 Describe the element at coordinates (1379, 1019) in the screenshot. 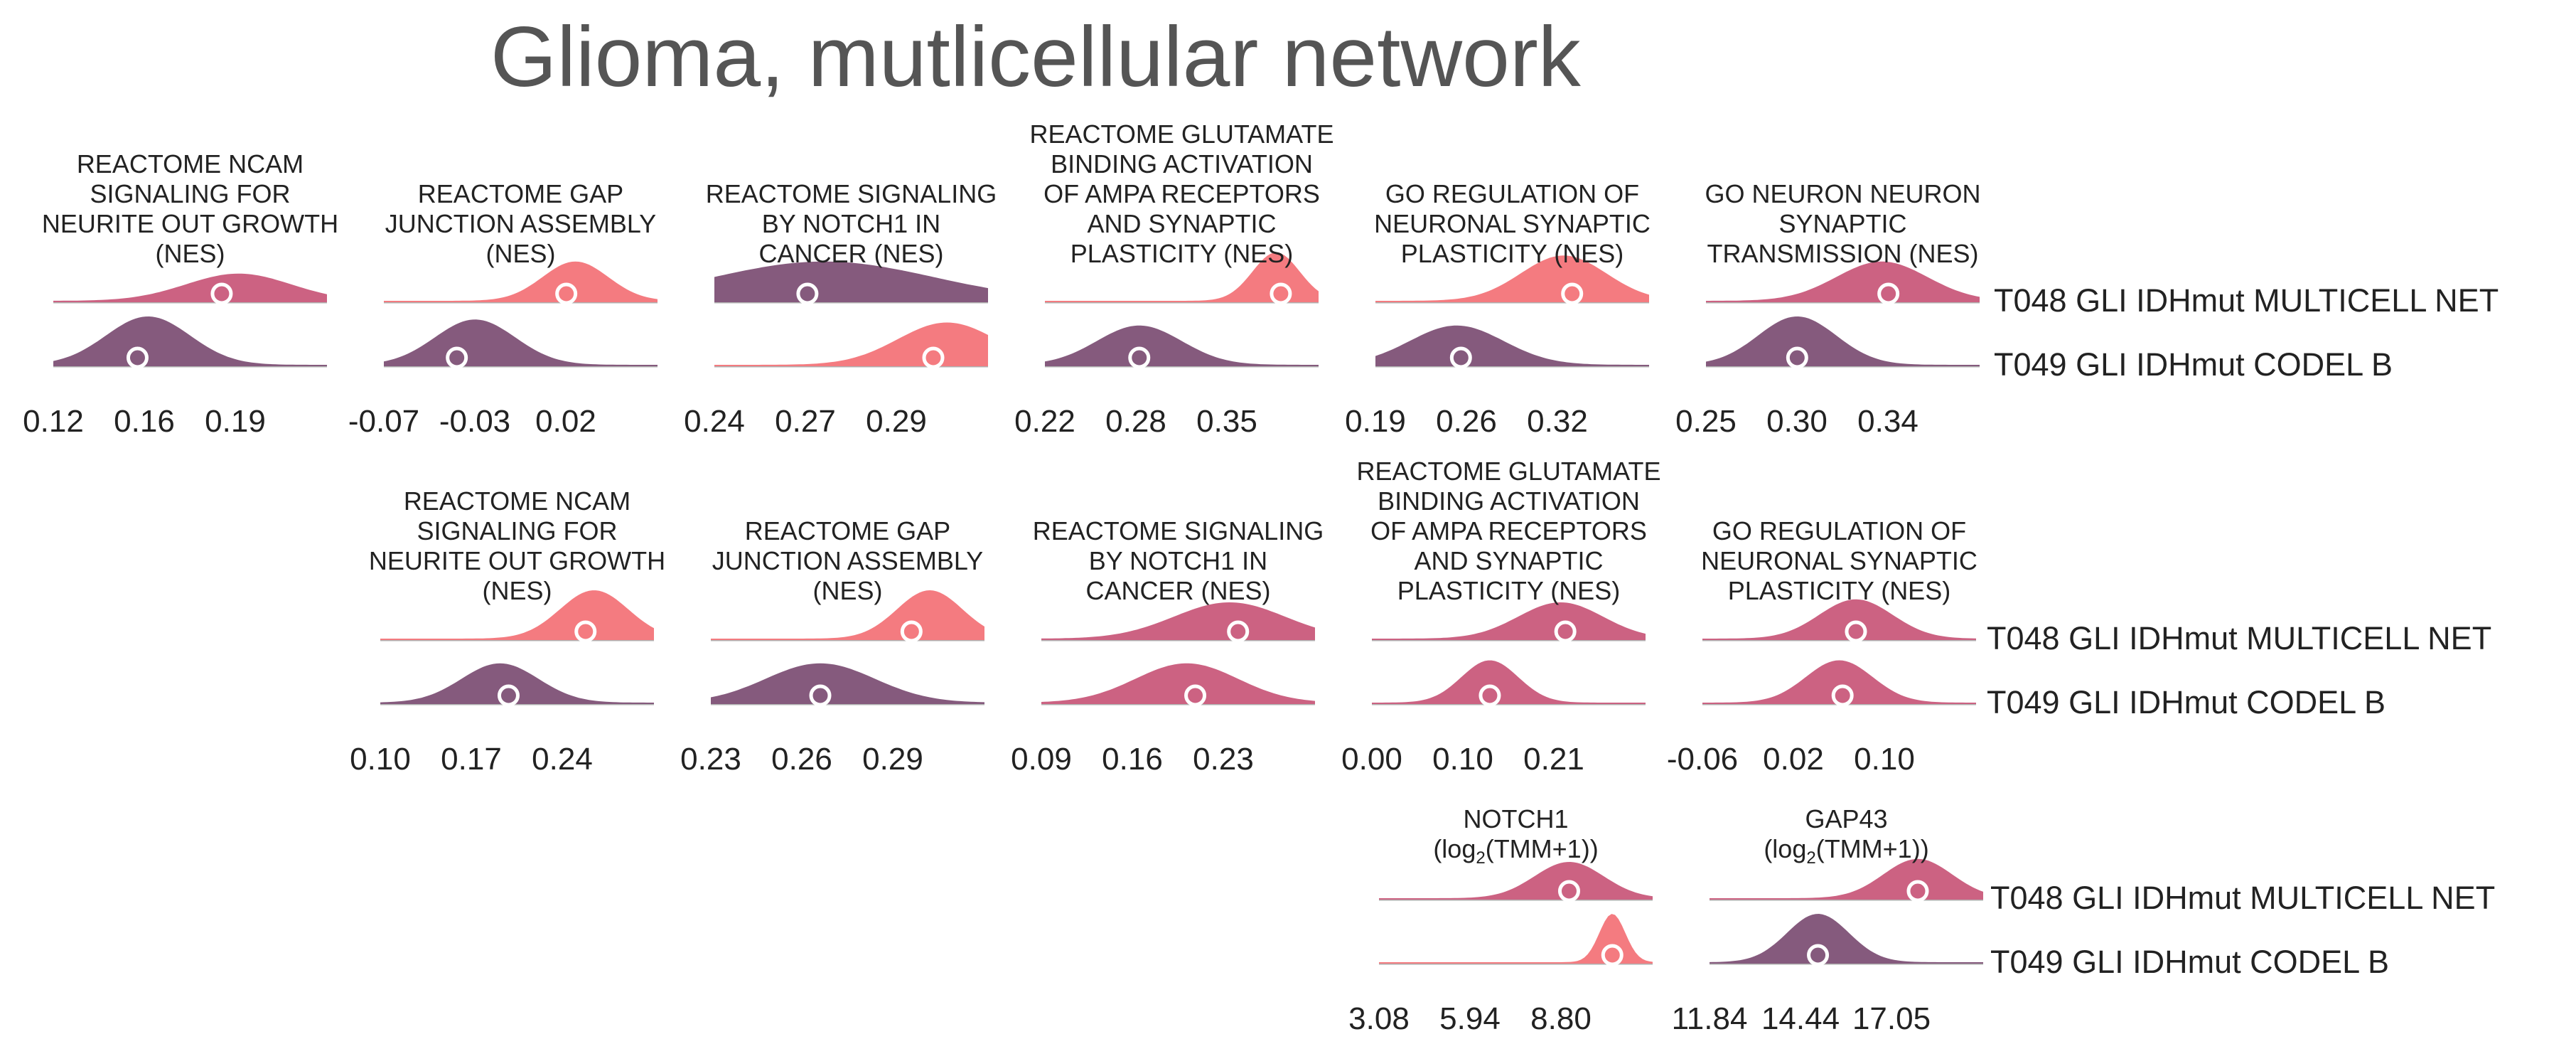

I see `x-tick-label: 3.08` at that location.